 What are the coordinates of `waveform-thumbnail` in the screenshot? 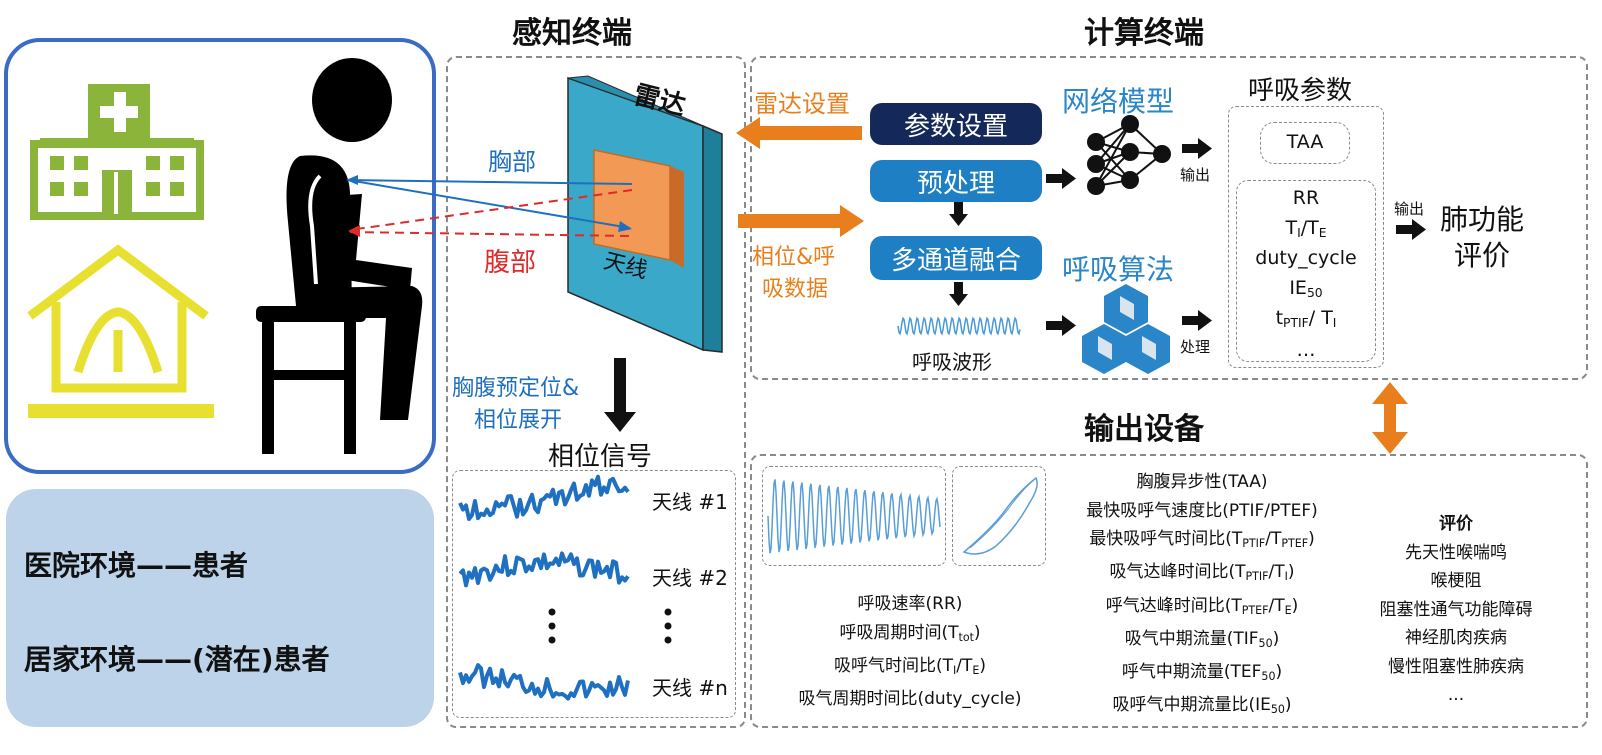 It's located at (854, 516).